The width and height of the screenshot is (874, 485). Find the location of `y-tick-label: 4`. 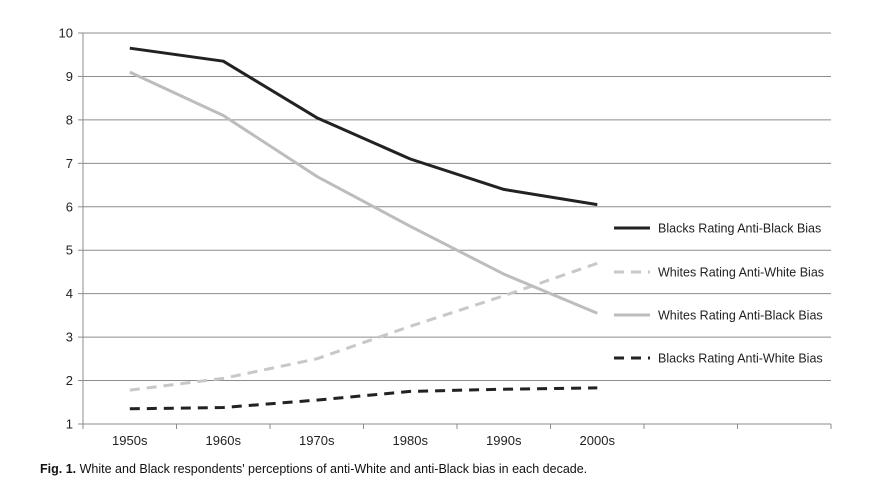

y-tick-label: 4 is located at coordinates (69, 293).